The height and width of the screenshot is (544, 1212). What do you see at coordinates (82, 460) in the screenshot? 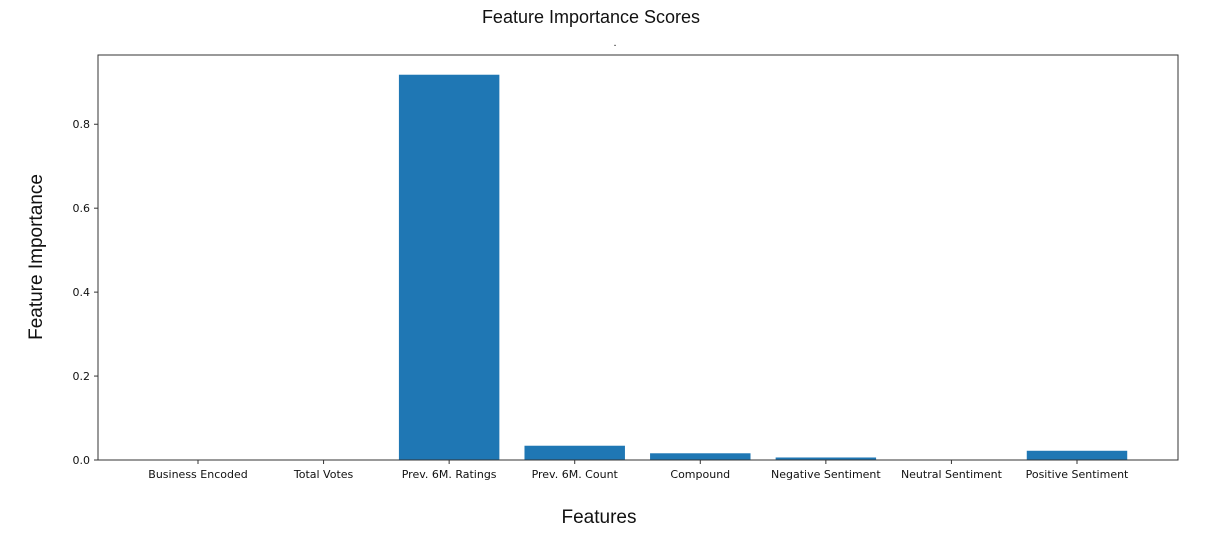
I see `y-tick-label: 0.0` at bounding box center [82, 460].